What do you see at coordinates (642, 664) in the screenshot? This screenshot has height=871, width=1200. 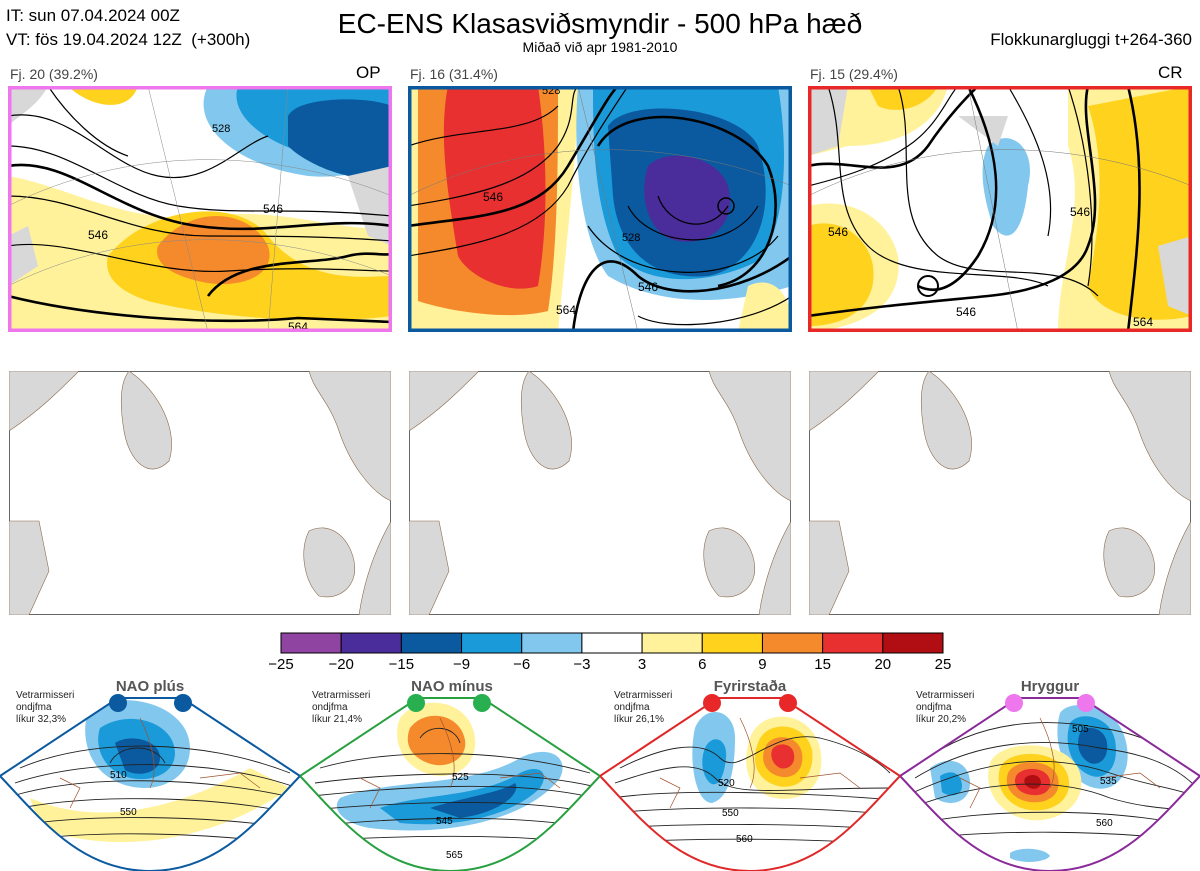 I see `colorbar-tick-label: 3` at bounding box center [642, 664].